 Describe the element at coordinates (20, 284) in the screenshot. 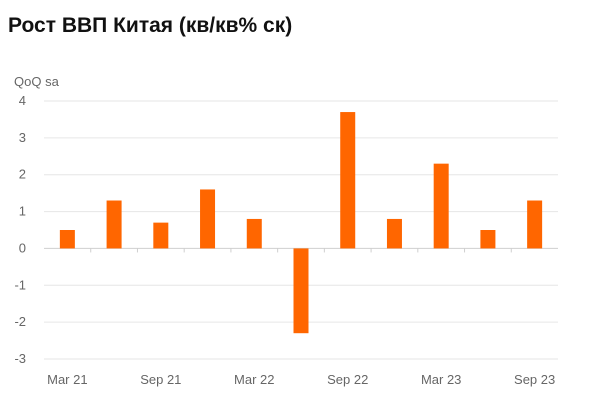

I see `y-tick-label: -1` at that location.